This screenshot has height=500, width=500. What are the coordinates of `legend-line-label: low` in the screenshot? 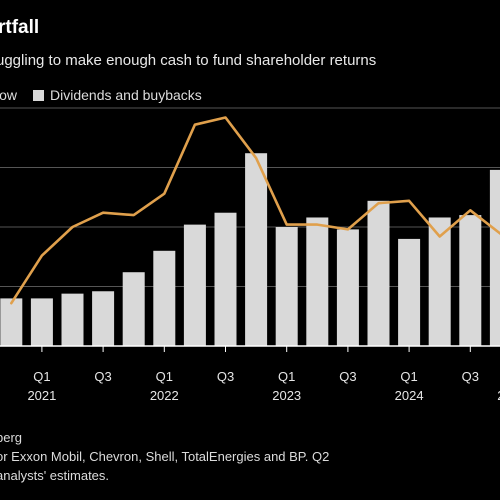 It's located at (9, 95).